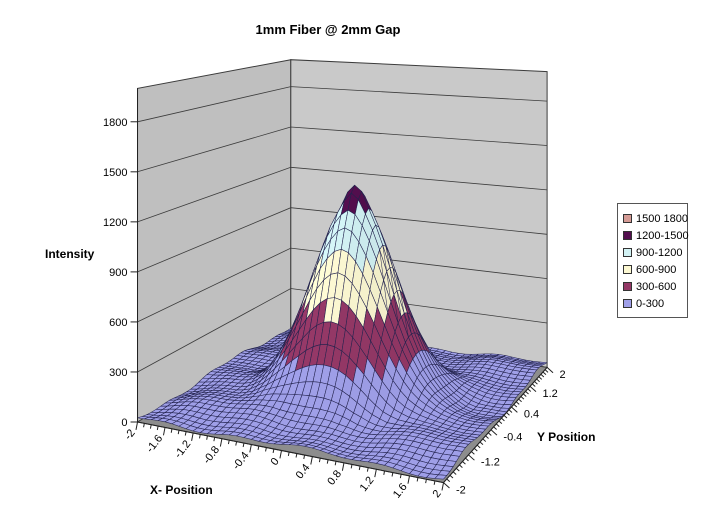  I want to click on x-tick-label: -1.2, so click(182, 449).